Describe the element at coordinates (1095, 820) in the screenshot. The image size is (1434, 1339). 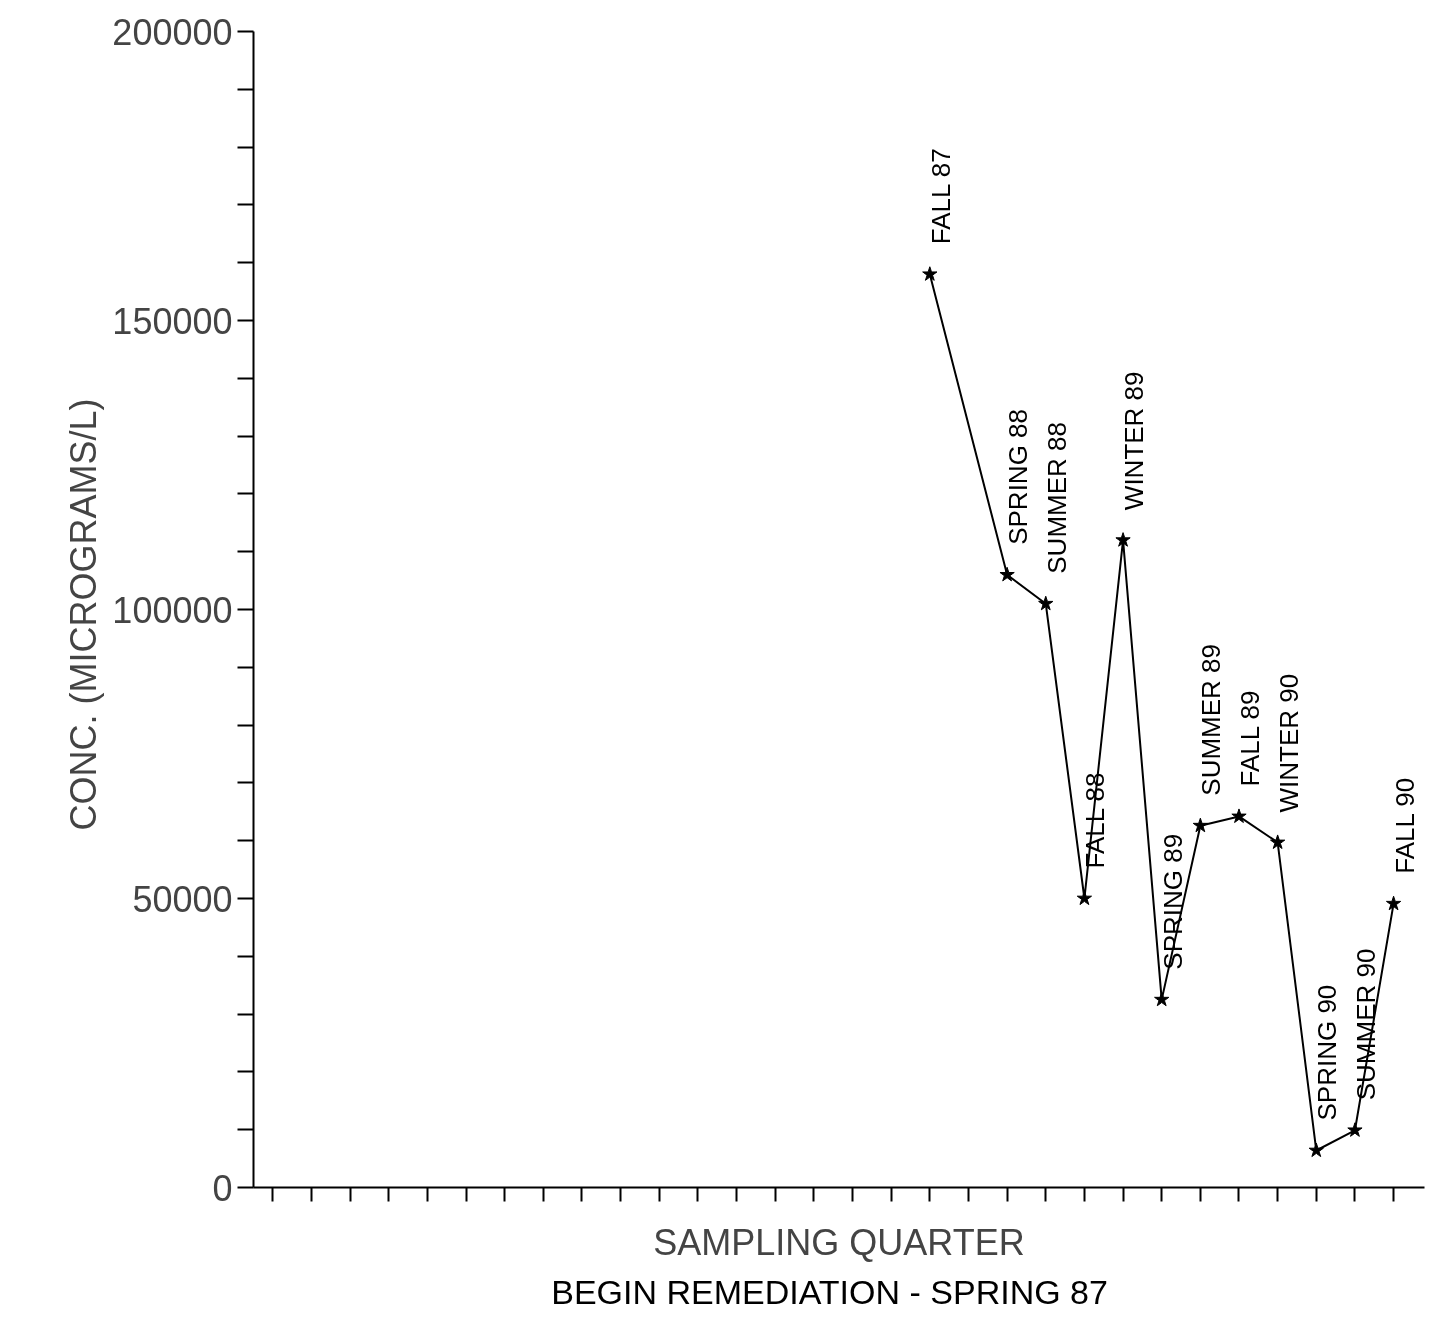
I see `x-tick-label: FALL 88` at that location.